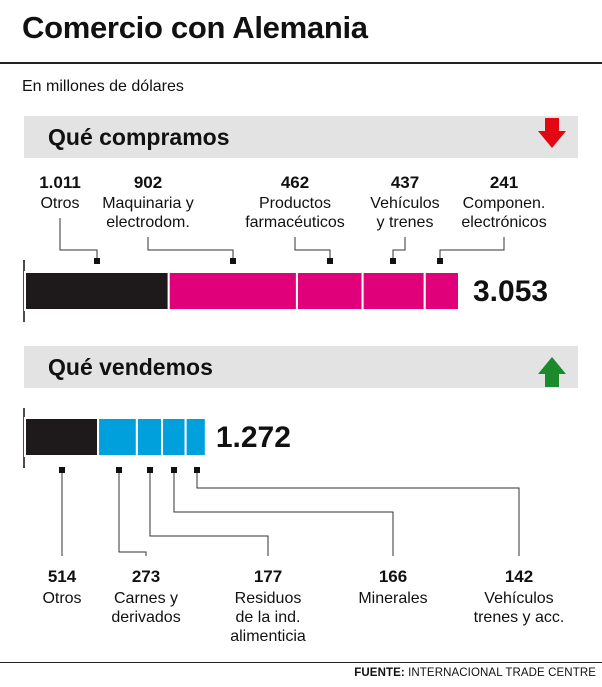 The image size is (602, 687). Describe the element at coordinates (301, 63) in the screenshot. I see `title-divider` at that location.